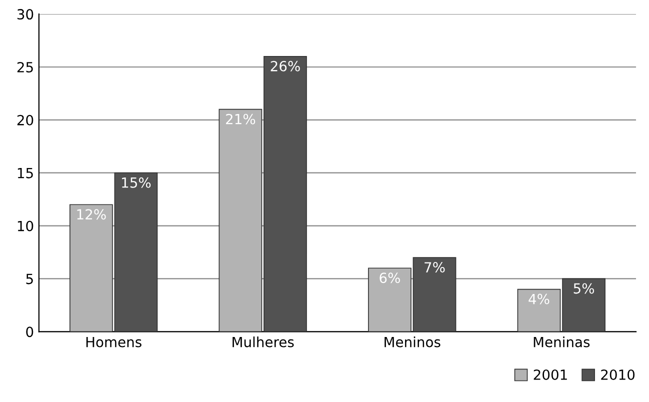  I want to click on data-label: 26%, so click(285, 66).